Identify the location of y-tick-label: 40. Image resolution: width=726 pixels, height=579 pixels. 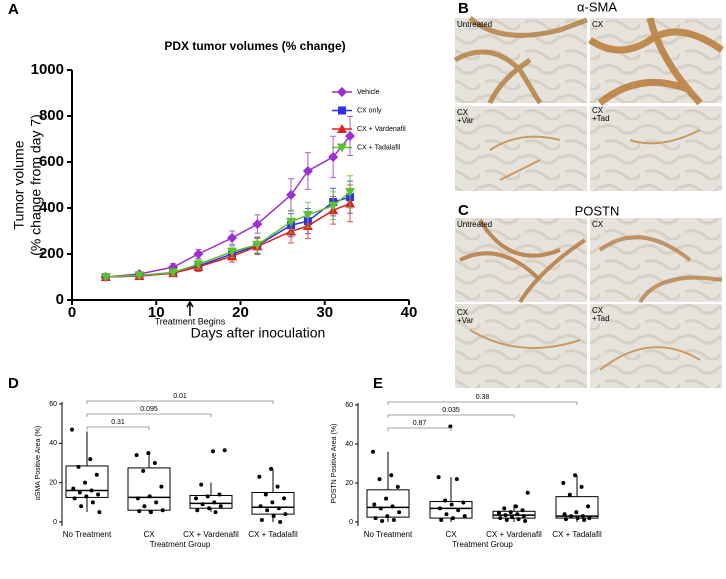
(349, 444).